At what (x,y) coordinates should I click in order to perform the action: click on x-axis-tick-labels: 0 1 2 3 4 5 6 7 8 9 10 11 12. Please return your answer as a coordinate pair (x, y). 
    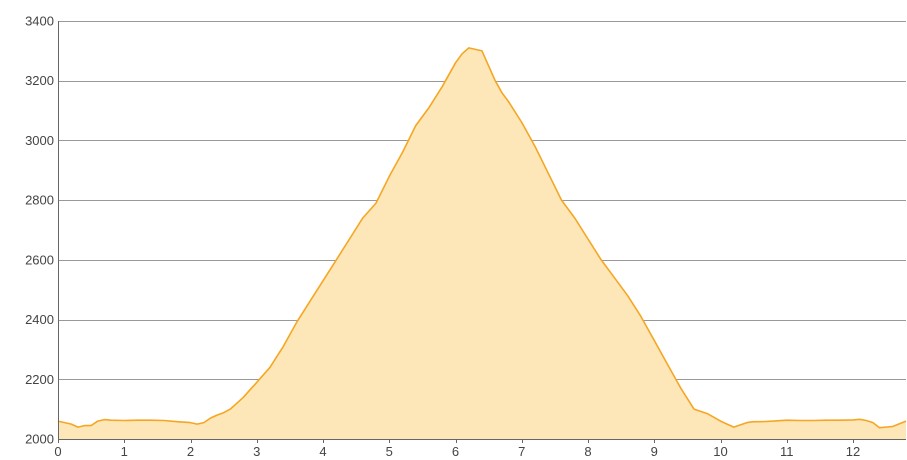
    Looking at the image, I should click on (457, 449).